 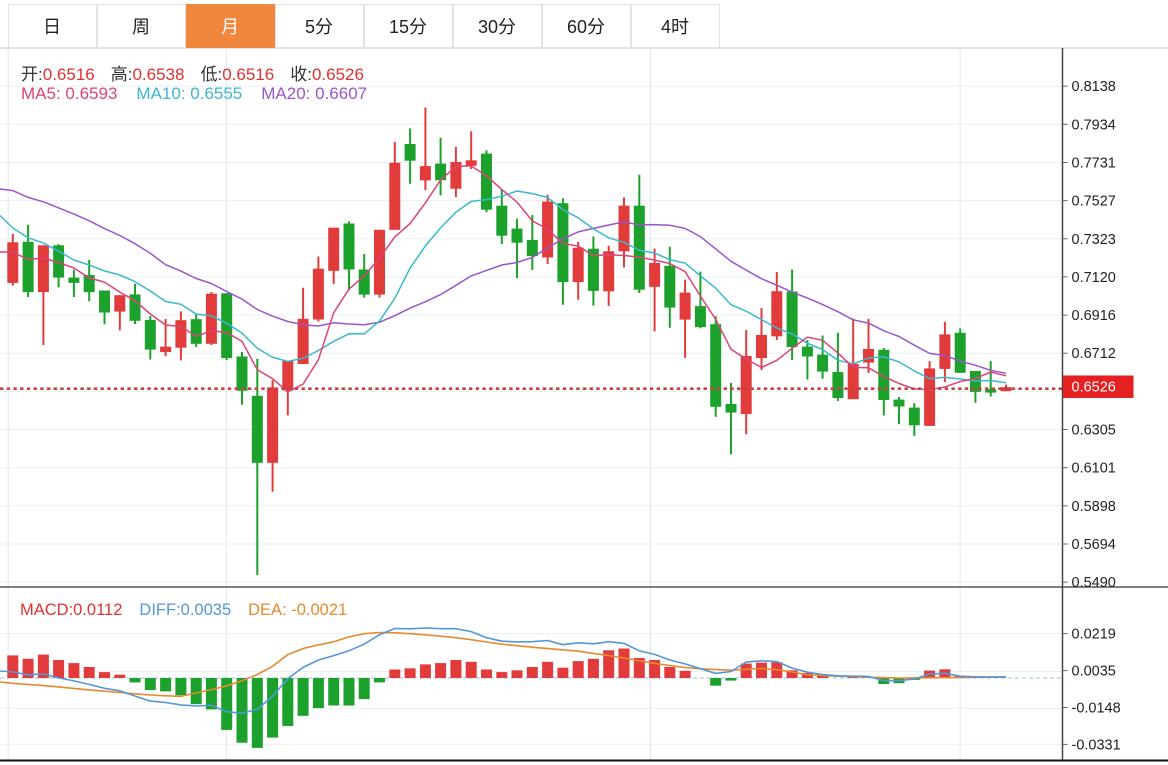 What do you see at coordinates (1094, 507) in the screenshot?
I see `svg-text: 0.5898` at bounding box center [1094, 507].